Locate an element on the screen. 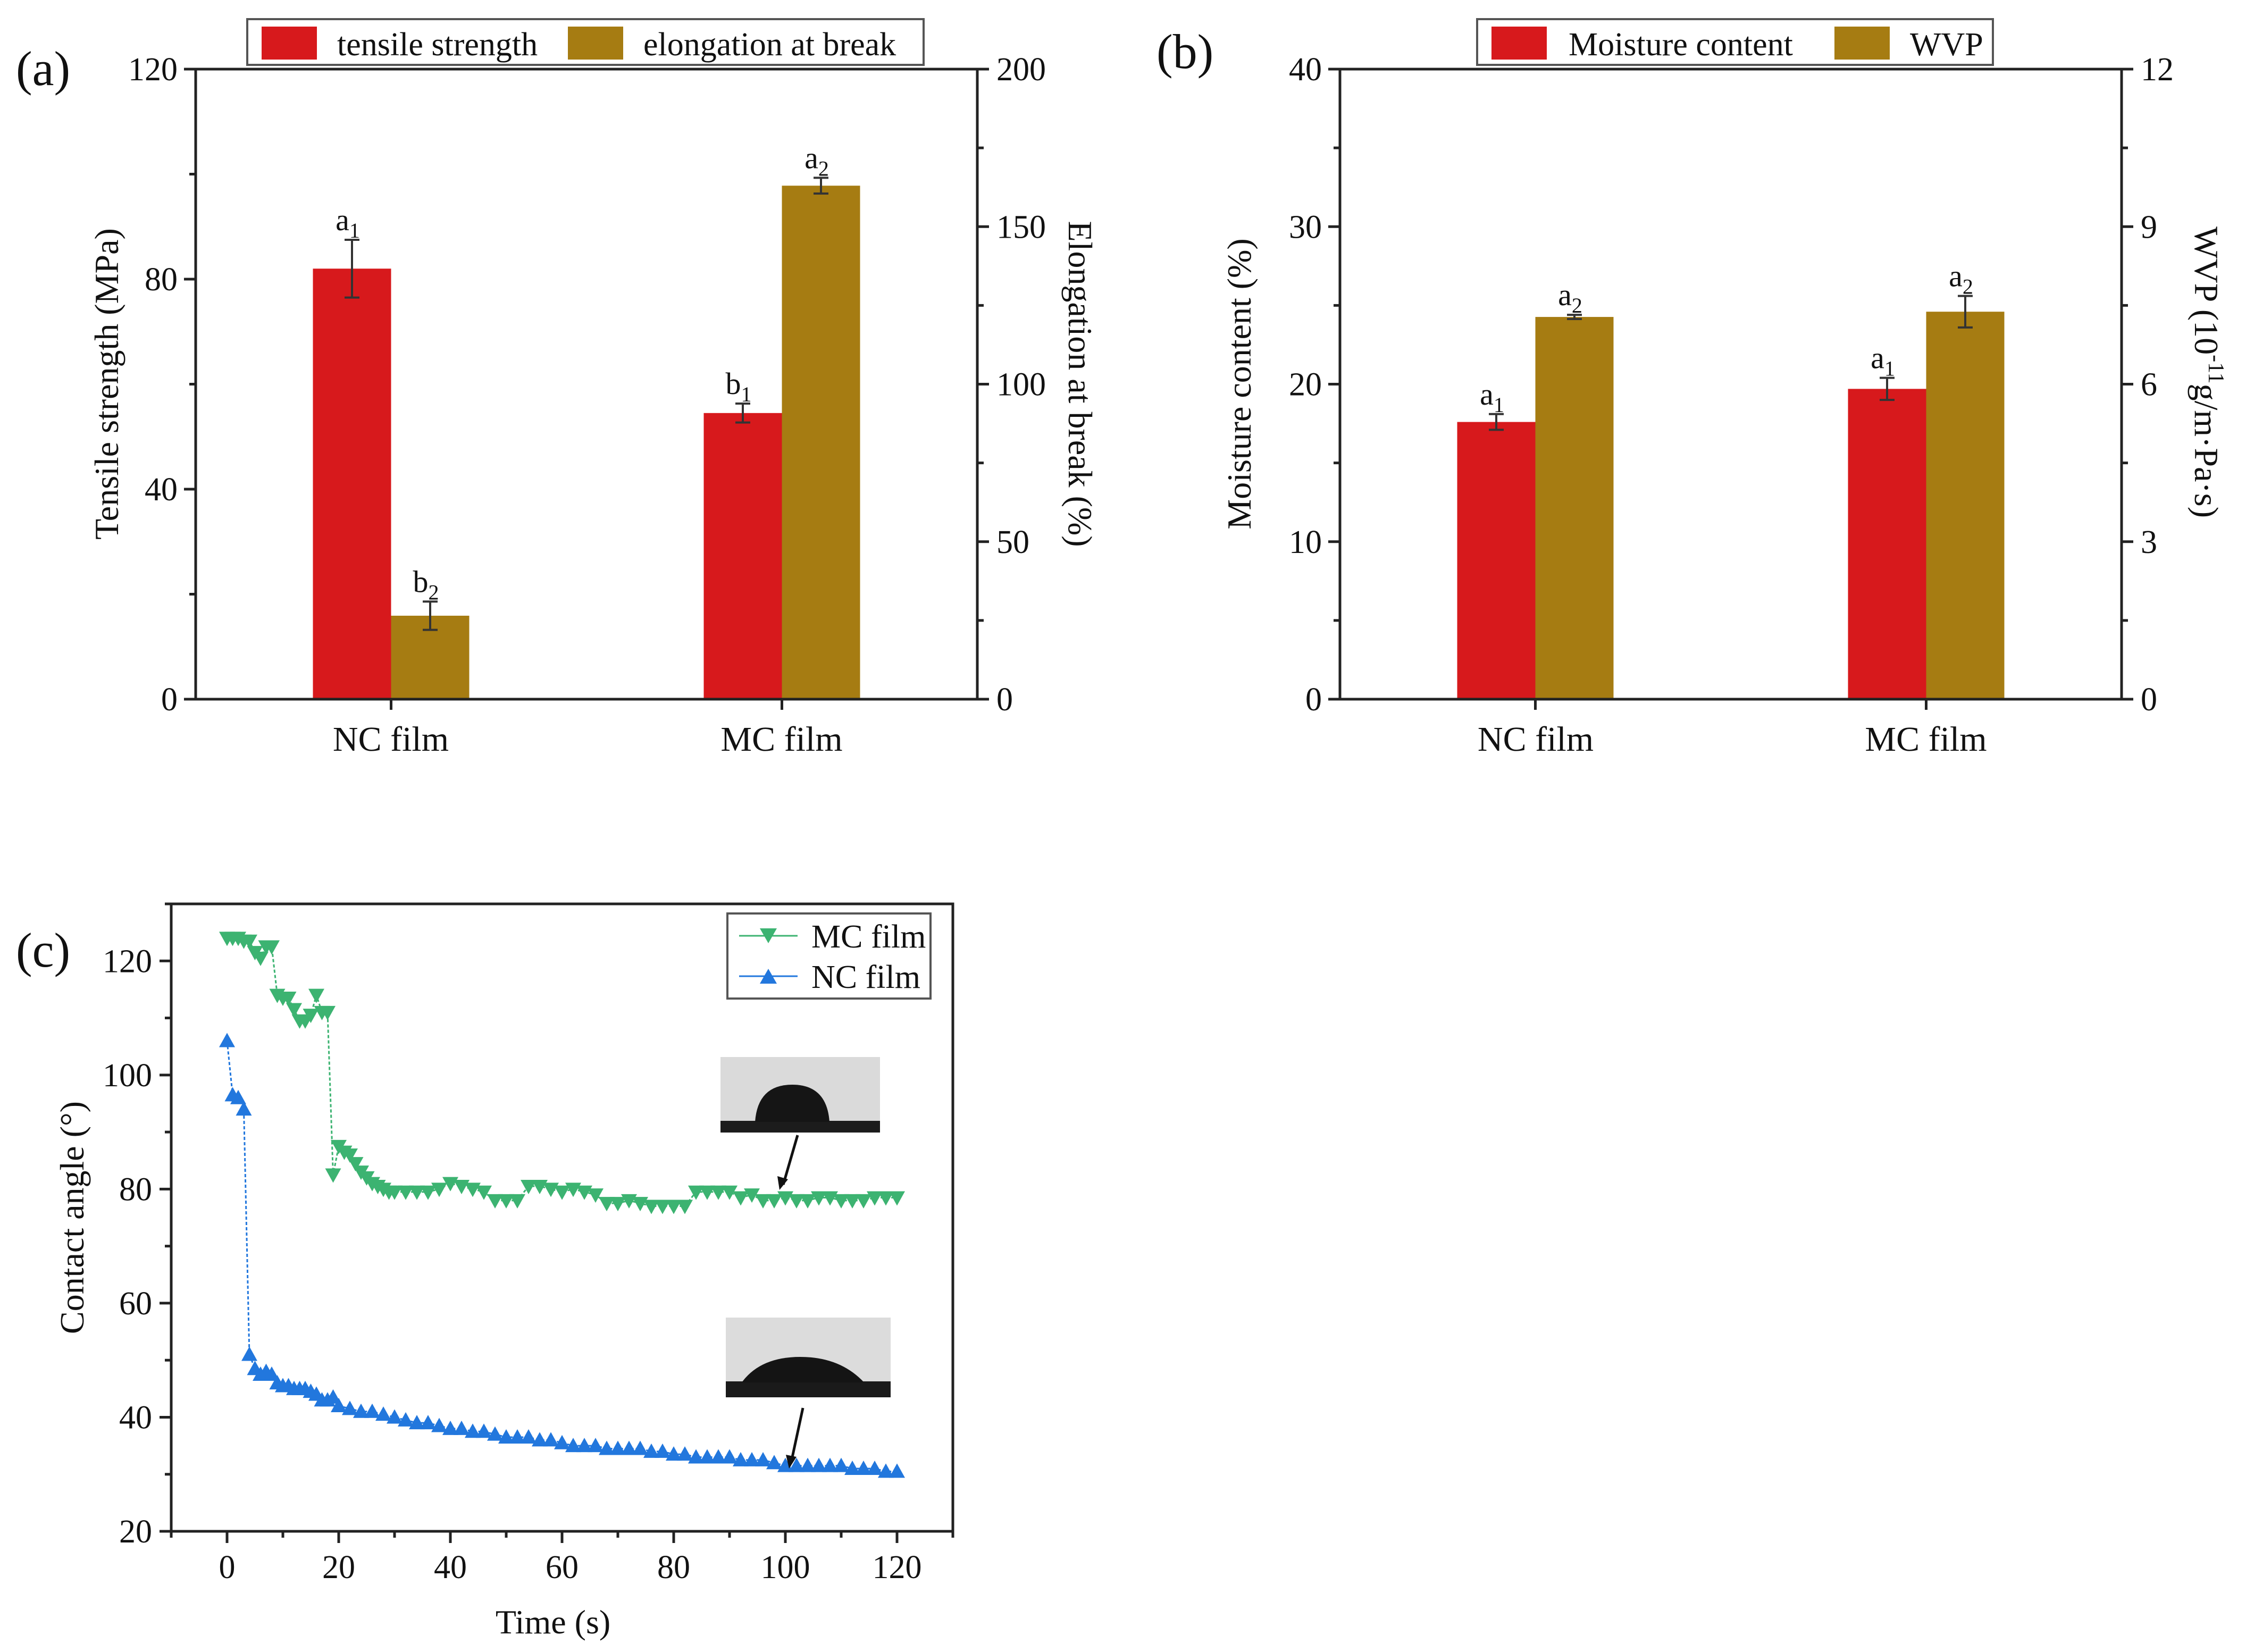  b-sig-sub-1-1: 2 is located at coordinates (1968, 287).